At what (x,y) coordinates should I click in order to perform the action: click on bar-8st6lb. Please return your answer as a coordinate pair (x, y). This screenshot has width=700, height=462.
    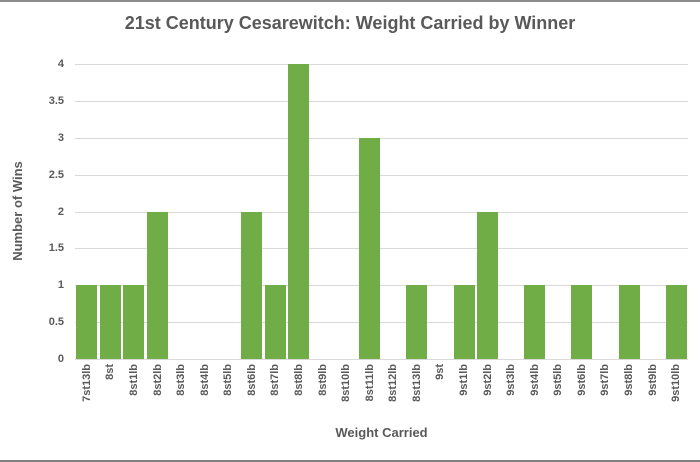
    Looking at the image, I should click on (252, 285).